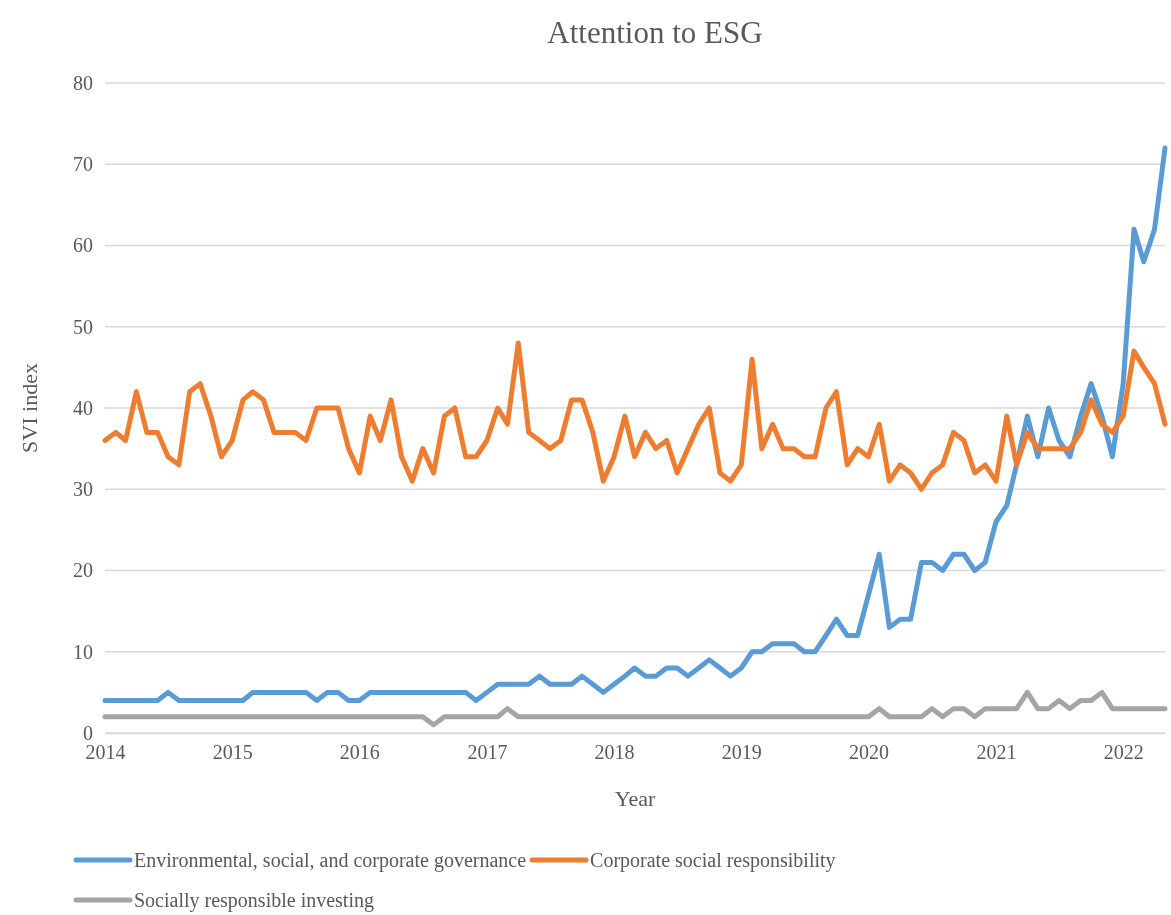 The height and width of the screenshot is (915, 1171). What do you see at coordinates (105, 752) in the screenshot?
I see `x-tick-label: 2014` at bounding box center [105, 752].